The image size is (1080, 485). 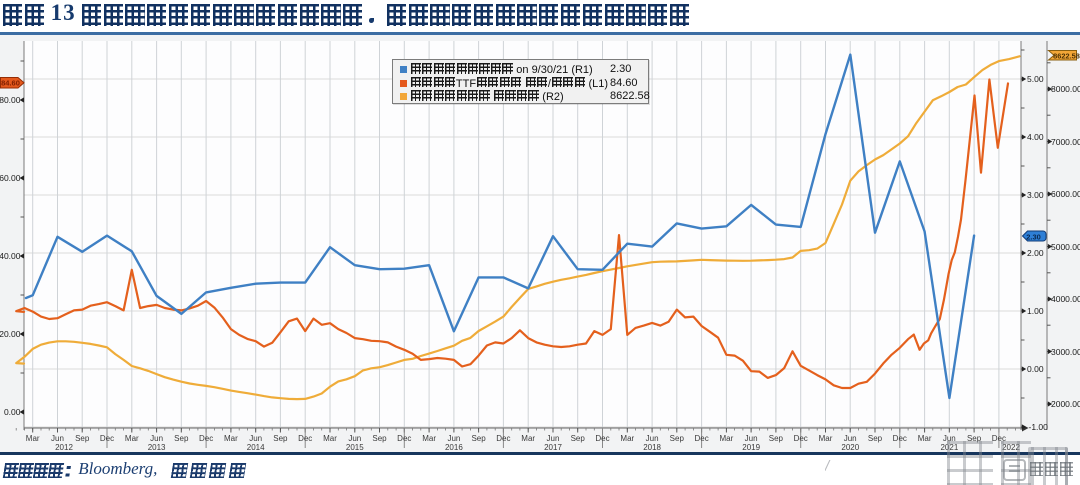 I want to click on svg-text: 84.60, so click(x=10, y=83).